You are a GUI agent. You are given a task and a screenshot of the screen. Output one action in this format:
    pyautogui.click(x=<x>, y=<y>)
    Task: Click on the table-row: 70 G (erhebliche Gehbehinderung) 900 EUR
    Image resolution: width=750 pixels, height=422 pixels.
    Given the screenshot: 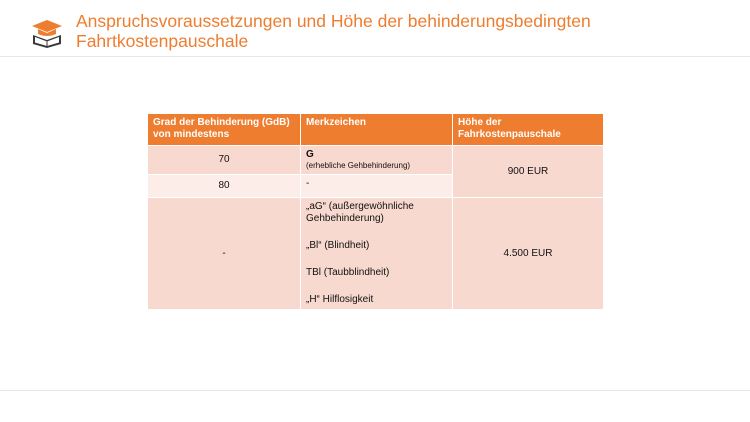 What is the action you would take?
    pyautogui.click(x=375, y=171)
    